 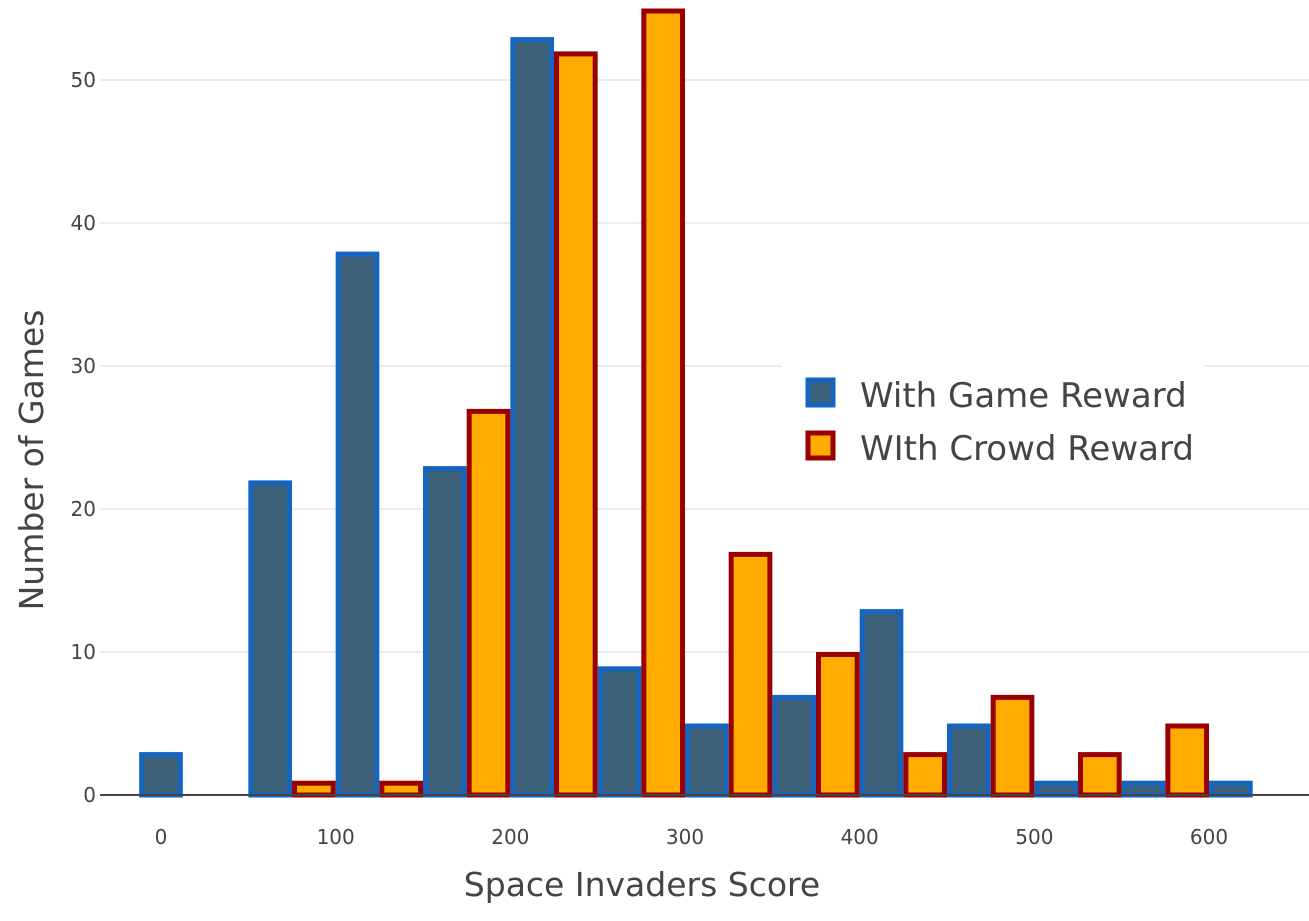 What do you see at coordinates (161, 837) in the screenshot?
I see `x-tick-label: 0` at bounding box center [161, 837].